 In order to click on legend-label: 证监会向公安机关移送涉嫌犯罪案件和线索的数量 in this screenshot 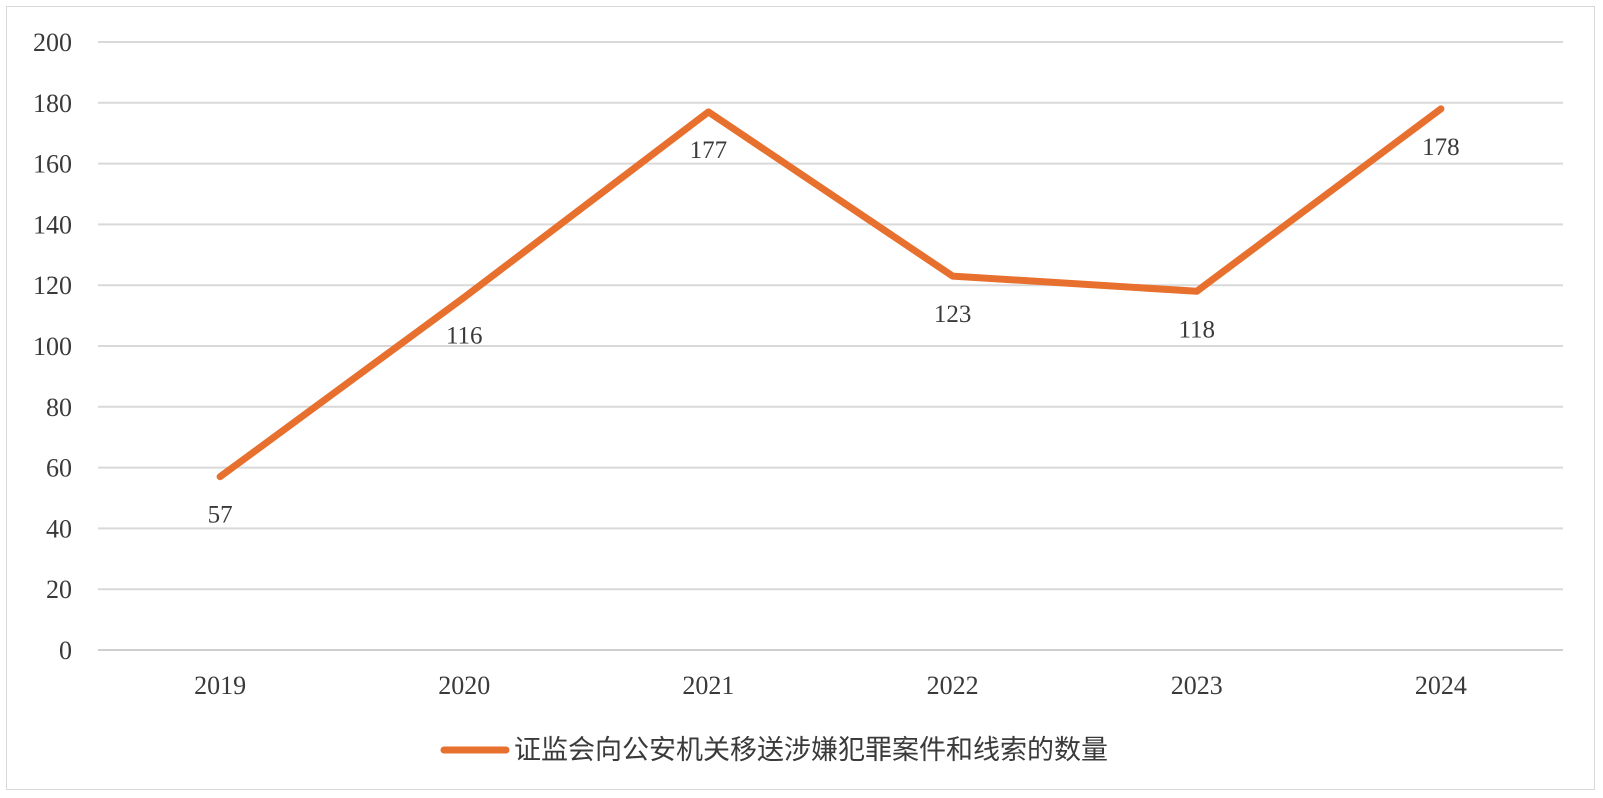, I will do `click(811, 750)`.